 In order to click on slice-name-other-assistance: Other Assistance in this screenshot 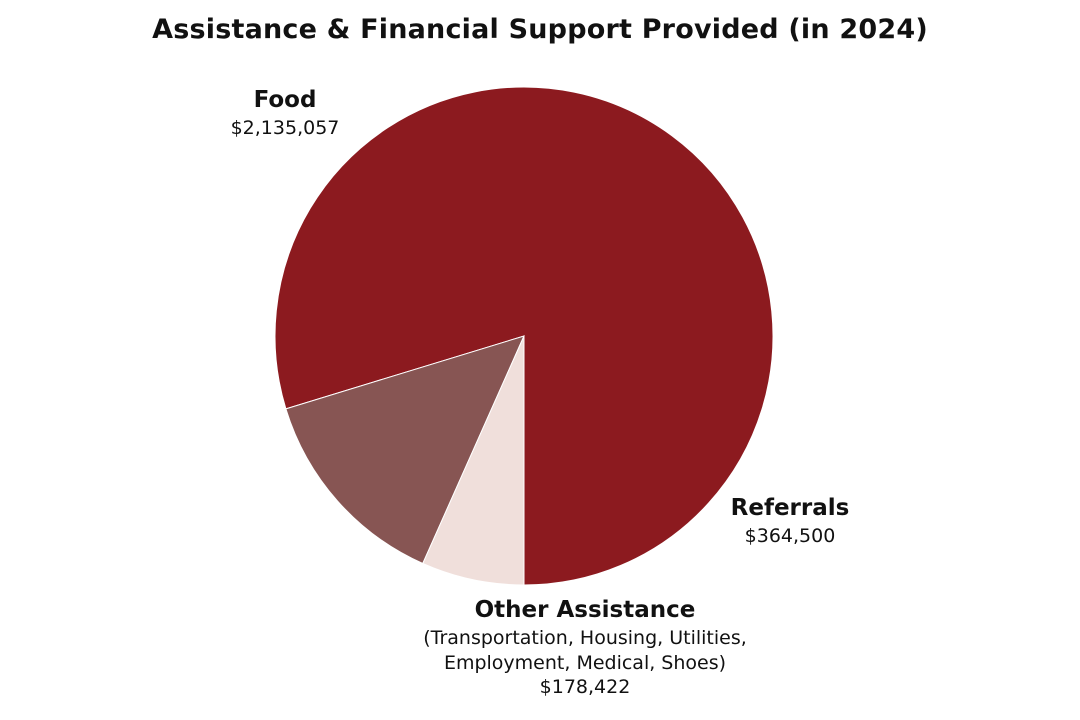, I will do `click(585, 610)`.